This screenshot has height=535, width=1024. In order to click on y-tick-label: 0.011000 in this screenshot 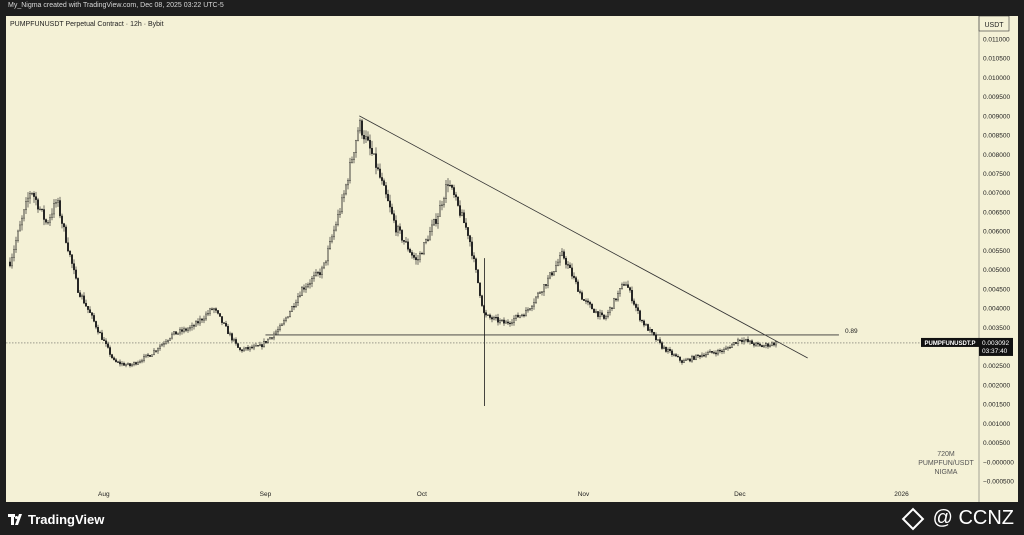, I will do `click(996, 40)`.